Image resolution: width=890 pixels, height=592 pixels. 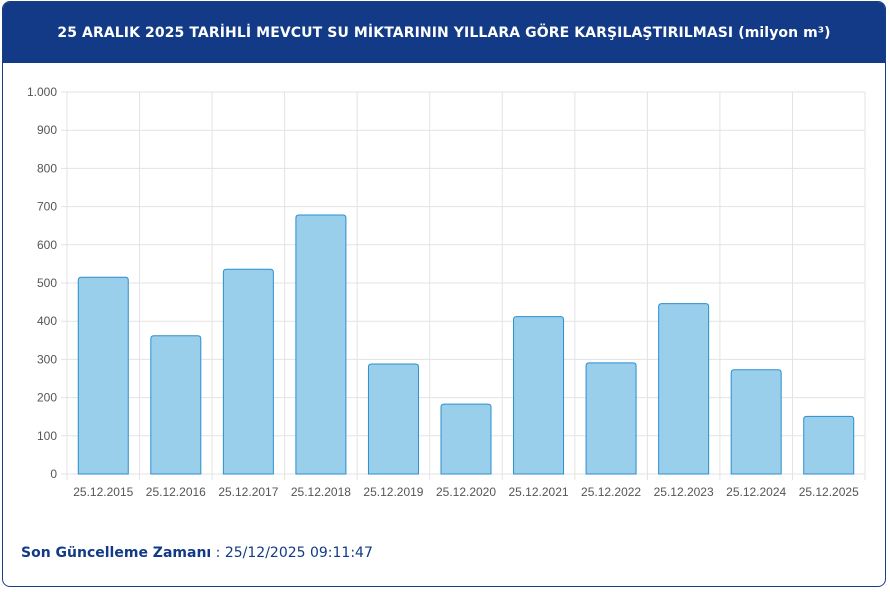 What do you see at coordinates (116, 553) in the screenshot?
I see `last-updated-label: Son Güncelleme Zamanı` at bounding box center [116, 553].